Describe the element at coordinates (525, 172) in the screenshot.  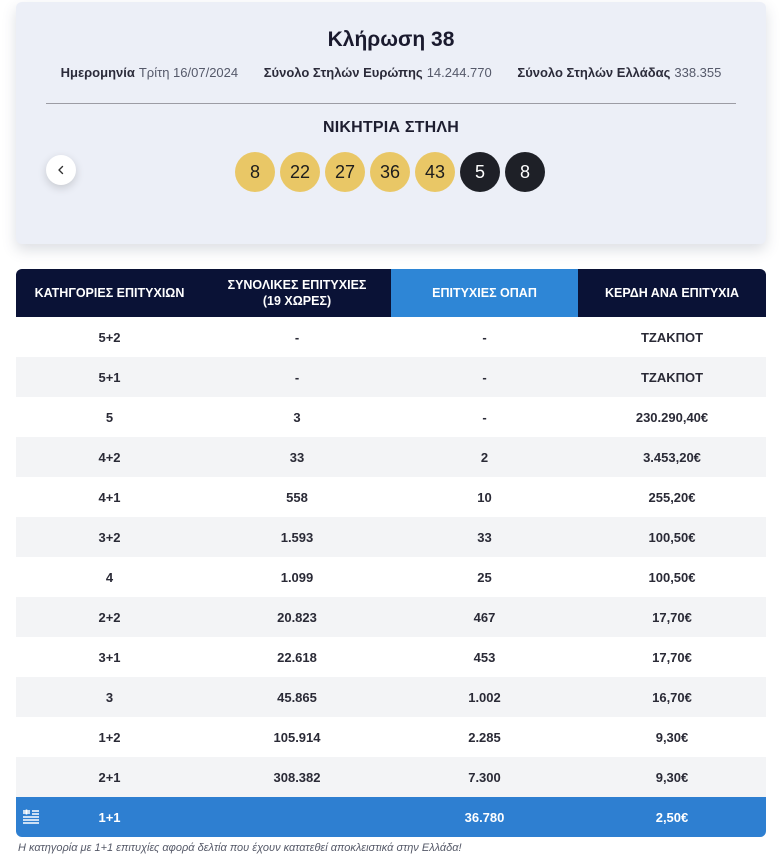
I see `star-ball: 8` at that location.